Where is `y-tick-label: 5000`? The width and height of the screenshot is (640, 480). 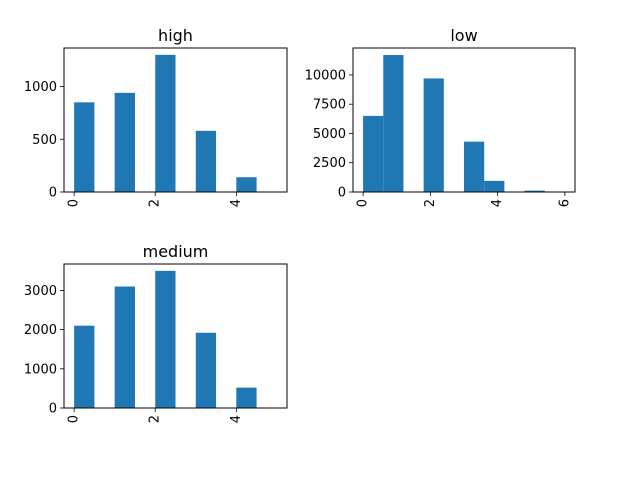 y-tick-label: 5000 is located at coordinates (329, 134).